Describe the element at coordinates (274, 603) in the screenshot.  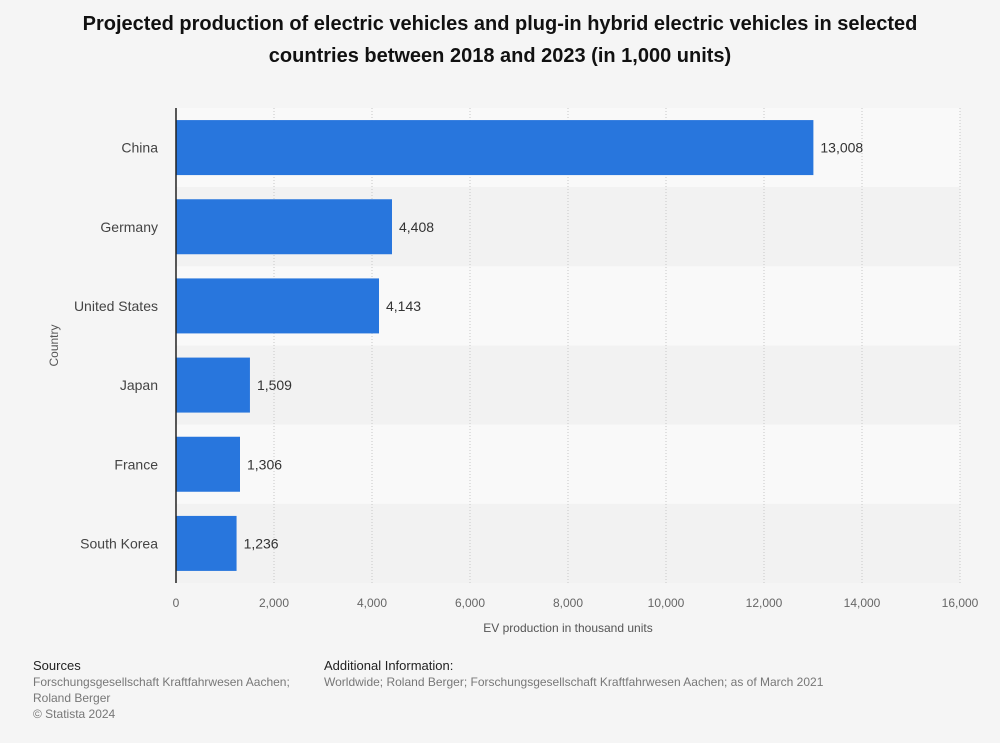
I see `x-tick-label: 2,000` at that location.